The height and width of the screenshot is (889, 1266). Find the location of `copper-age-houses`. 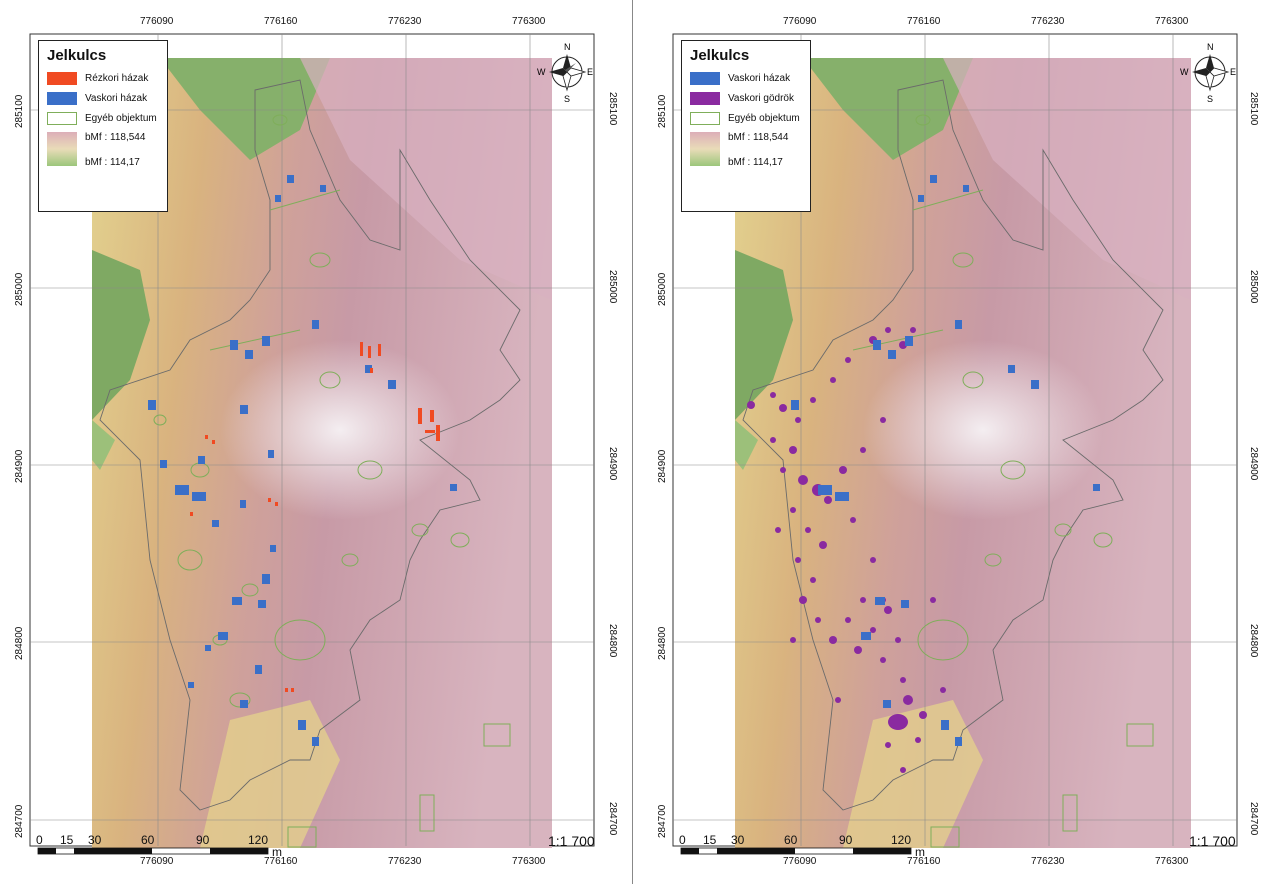

copper-age-houses is located at coordinates (315, 517).